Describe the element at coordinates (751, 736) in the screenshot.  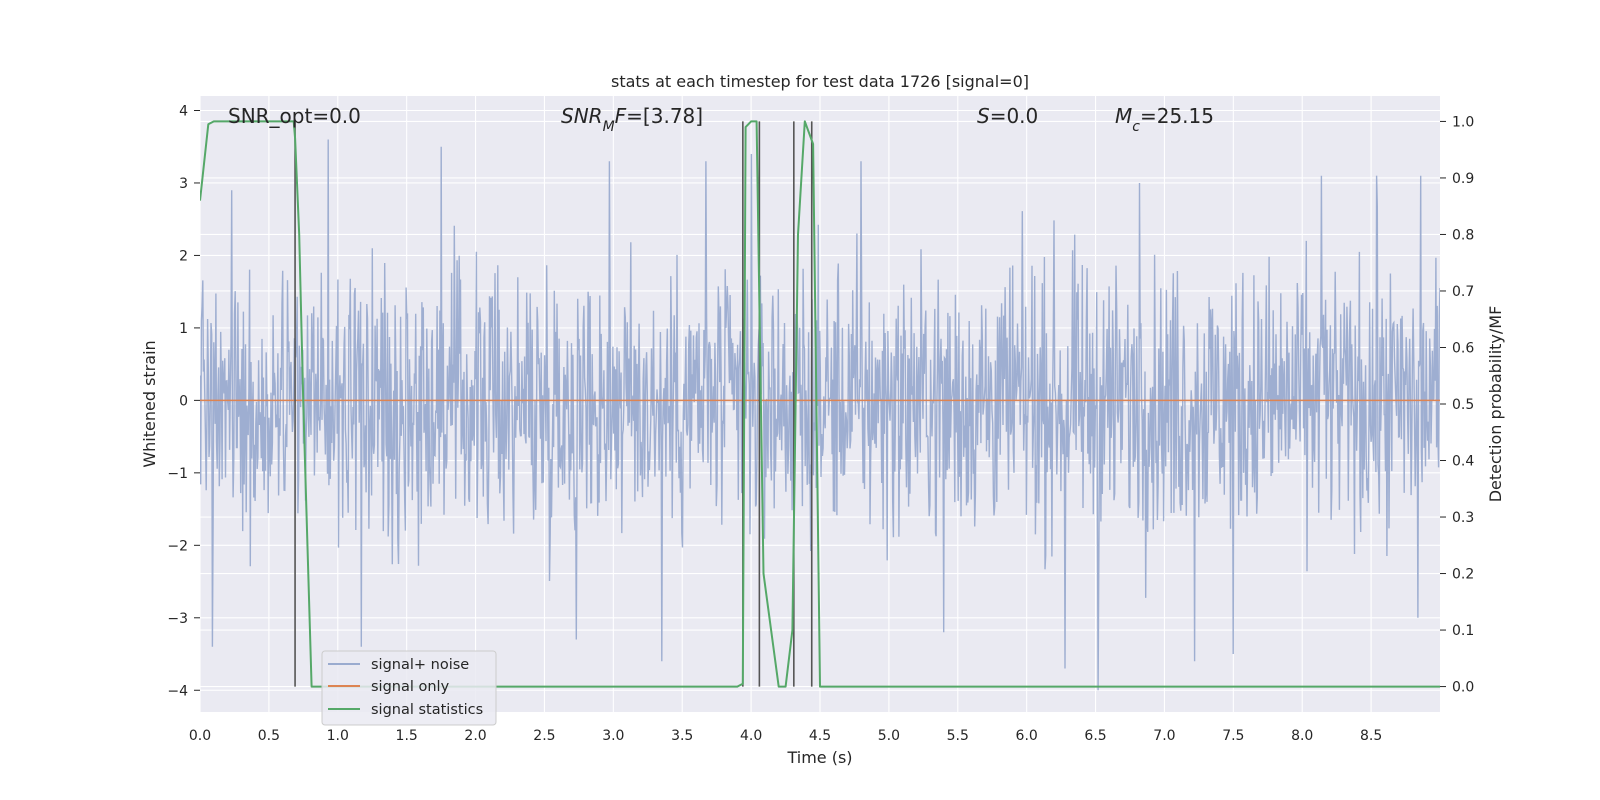
I see `x-tick-label: 4.0` at that location.